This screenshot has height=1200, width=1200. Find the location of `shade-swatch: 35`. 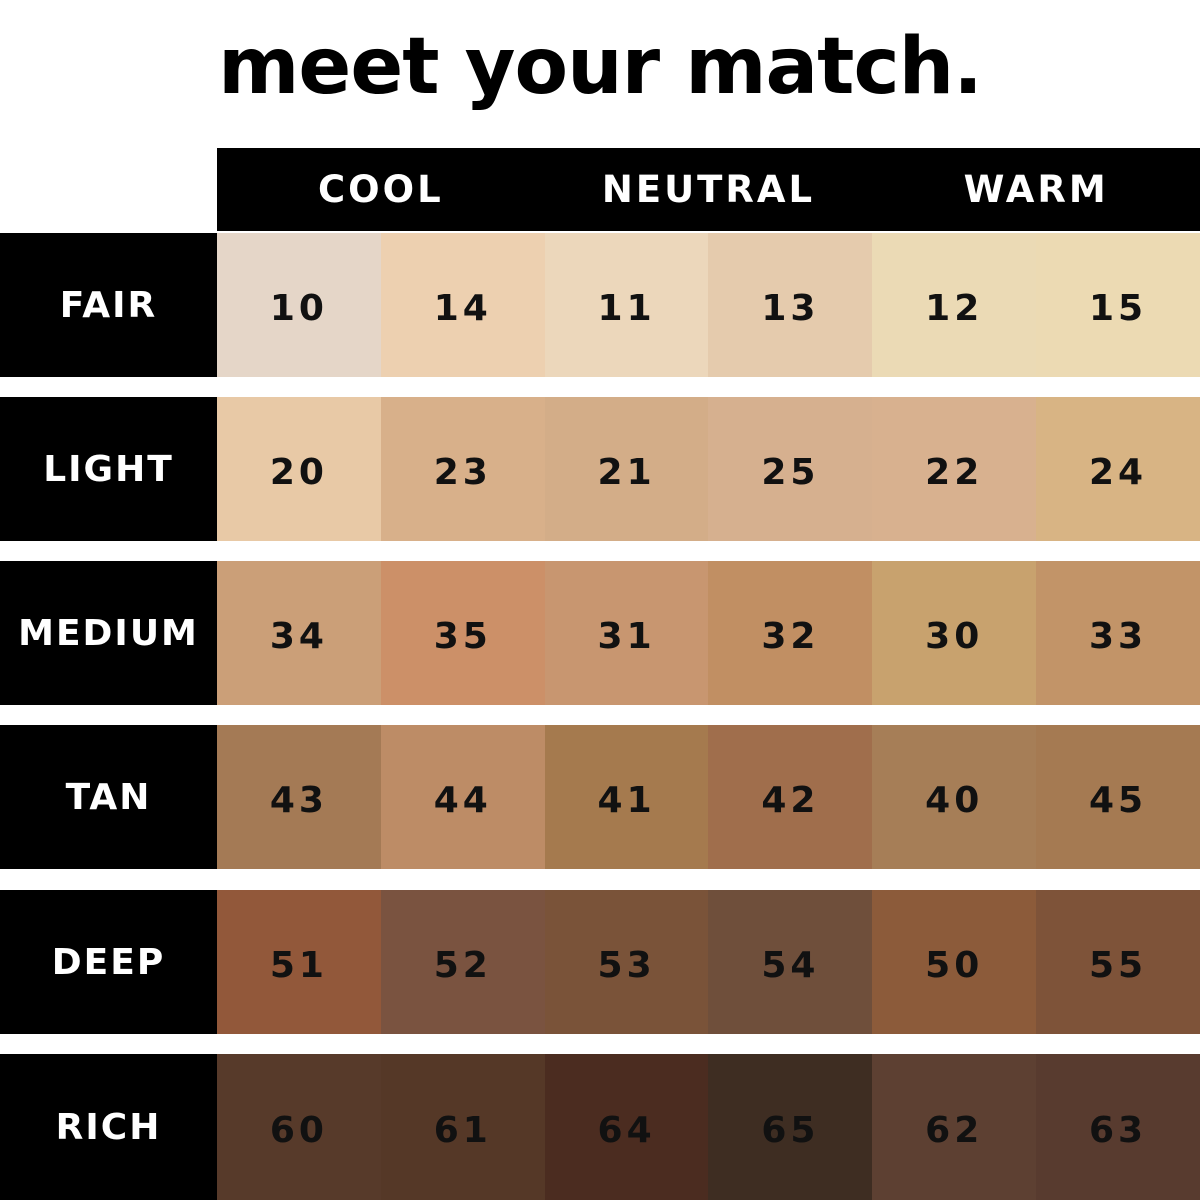

shade-swatch: 35 is located at coordinates (462, 633).